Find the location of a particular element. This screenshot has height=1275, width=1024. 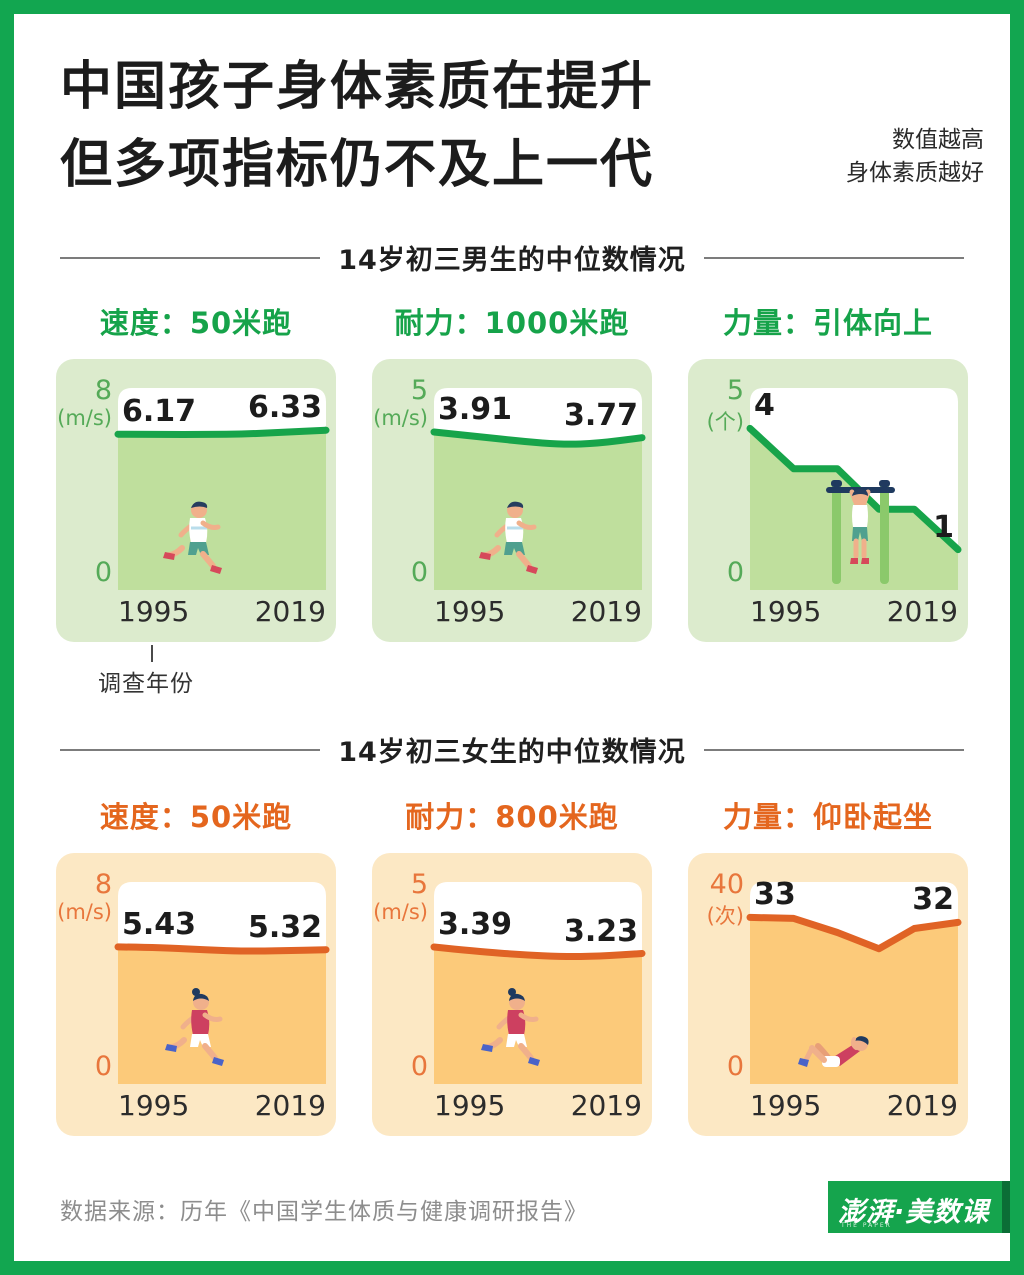

survey-year-tick is located at coordinates (152, 653).